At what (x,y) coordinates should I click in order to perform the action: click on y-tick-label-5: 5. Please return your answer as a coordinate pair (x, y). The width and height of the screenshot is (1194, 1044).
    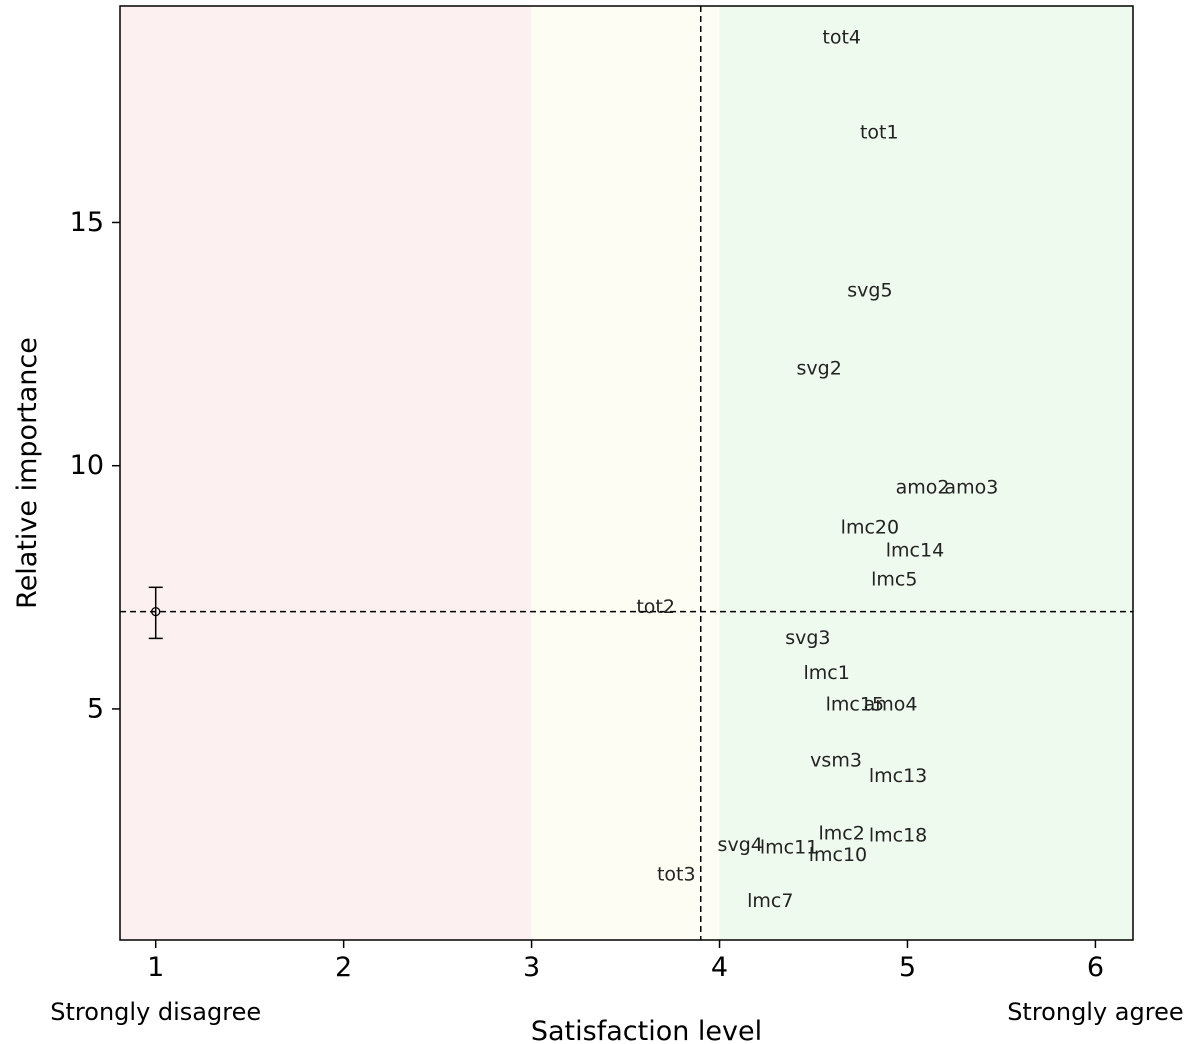
    Looking at the image, I should click on (95, 708).